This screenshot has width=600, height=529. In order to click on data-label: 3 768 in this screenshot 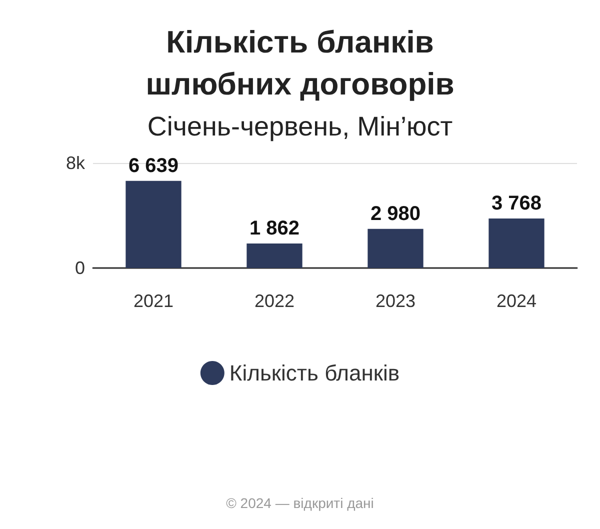, I will do `click(516, 203)`.